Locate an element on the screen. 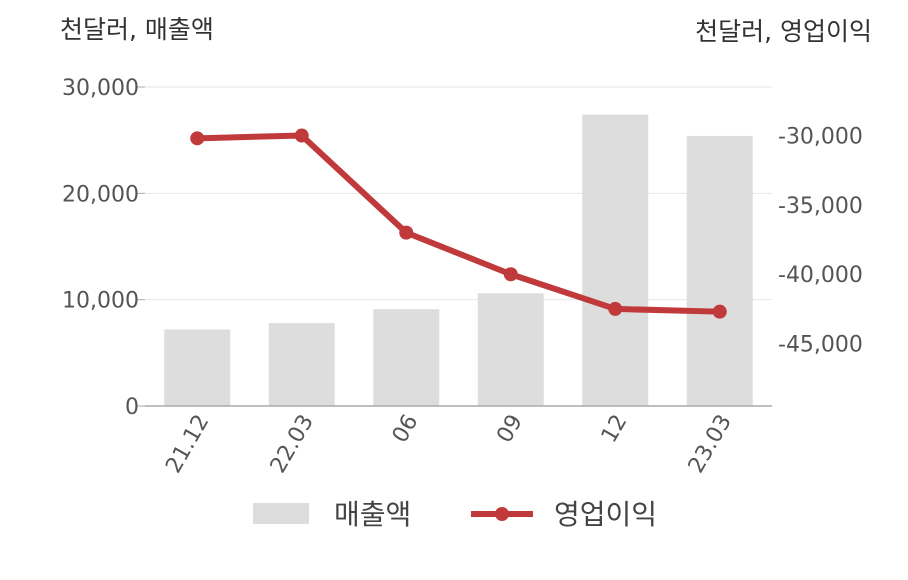 The width and height of the screenshot is (908, 580). x-axis-ticks: 21.12 22.03 06 09 12 23.03 is located at coordinates (449, 444).